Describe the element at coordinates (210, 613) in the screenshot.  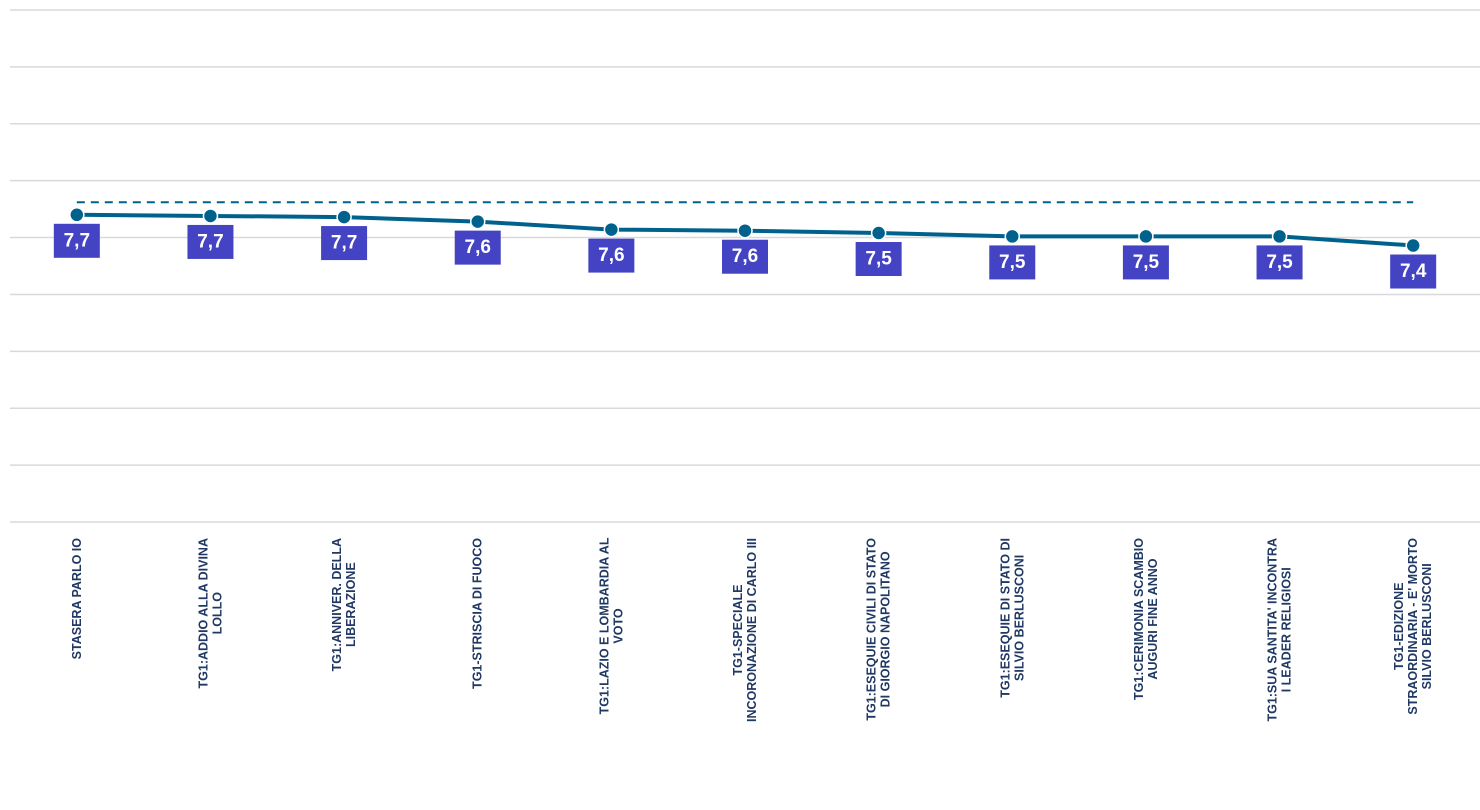
I see `x-tick-label: TG1:ADDIO ALLA DIVINALOLLO` at that location.